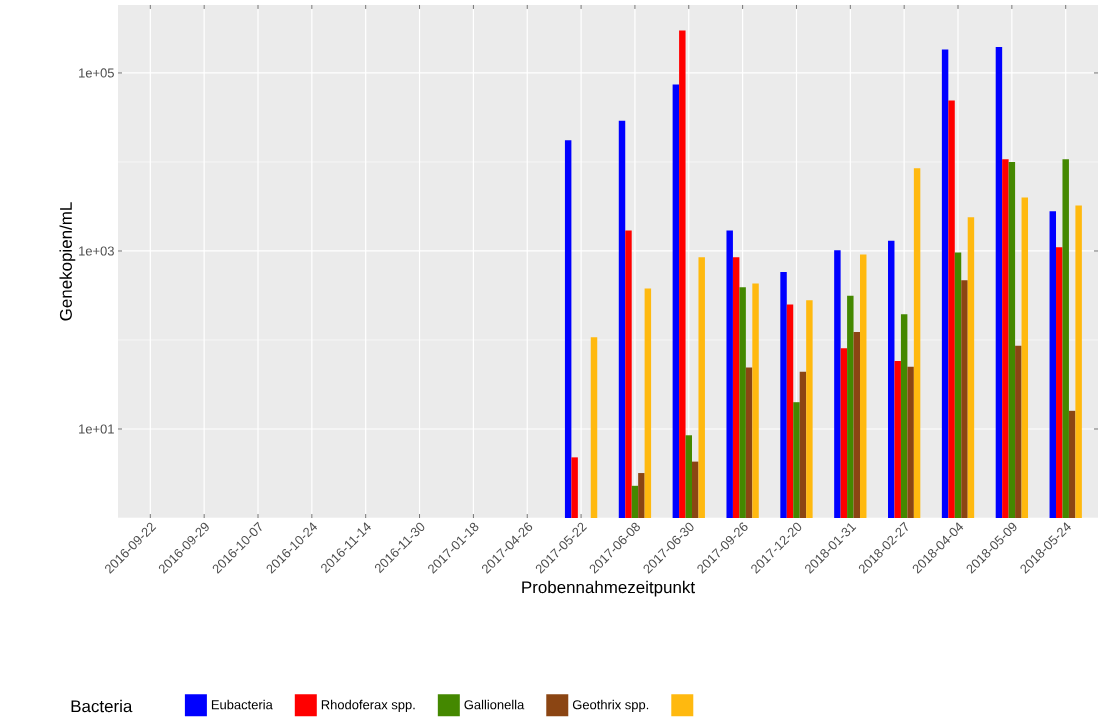  Describe the element at coordinates (96, 429) in the screenshot. I see `y-tick-label: 1e+01` at that location.